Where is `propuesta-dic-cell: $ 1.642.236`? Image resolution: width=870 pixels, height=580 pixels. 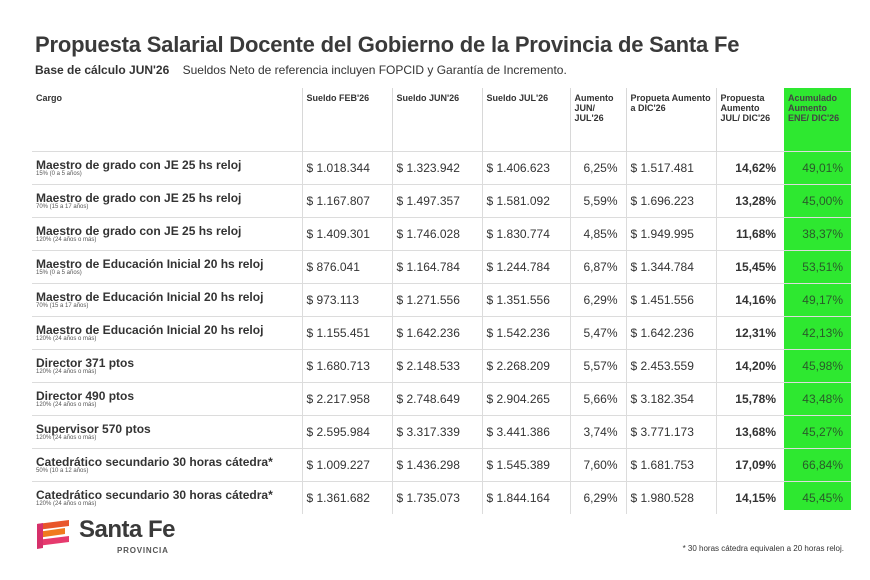 propuesta-dic-cell: $ 1.642.236 is located at coordinates (670, 333).